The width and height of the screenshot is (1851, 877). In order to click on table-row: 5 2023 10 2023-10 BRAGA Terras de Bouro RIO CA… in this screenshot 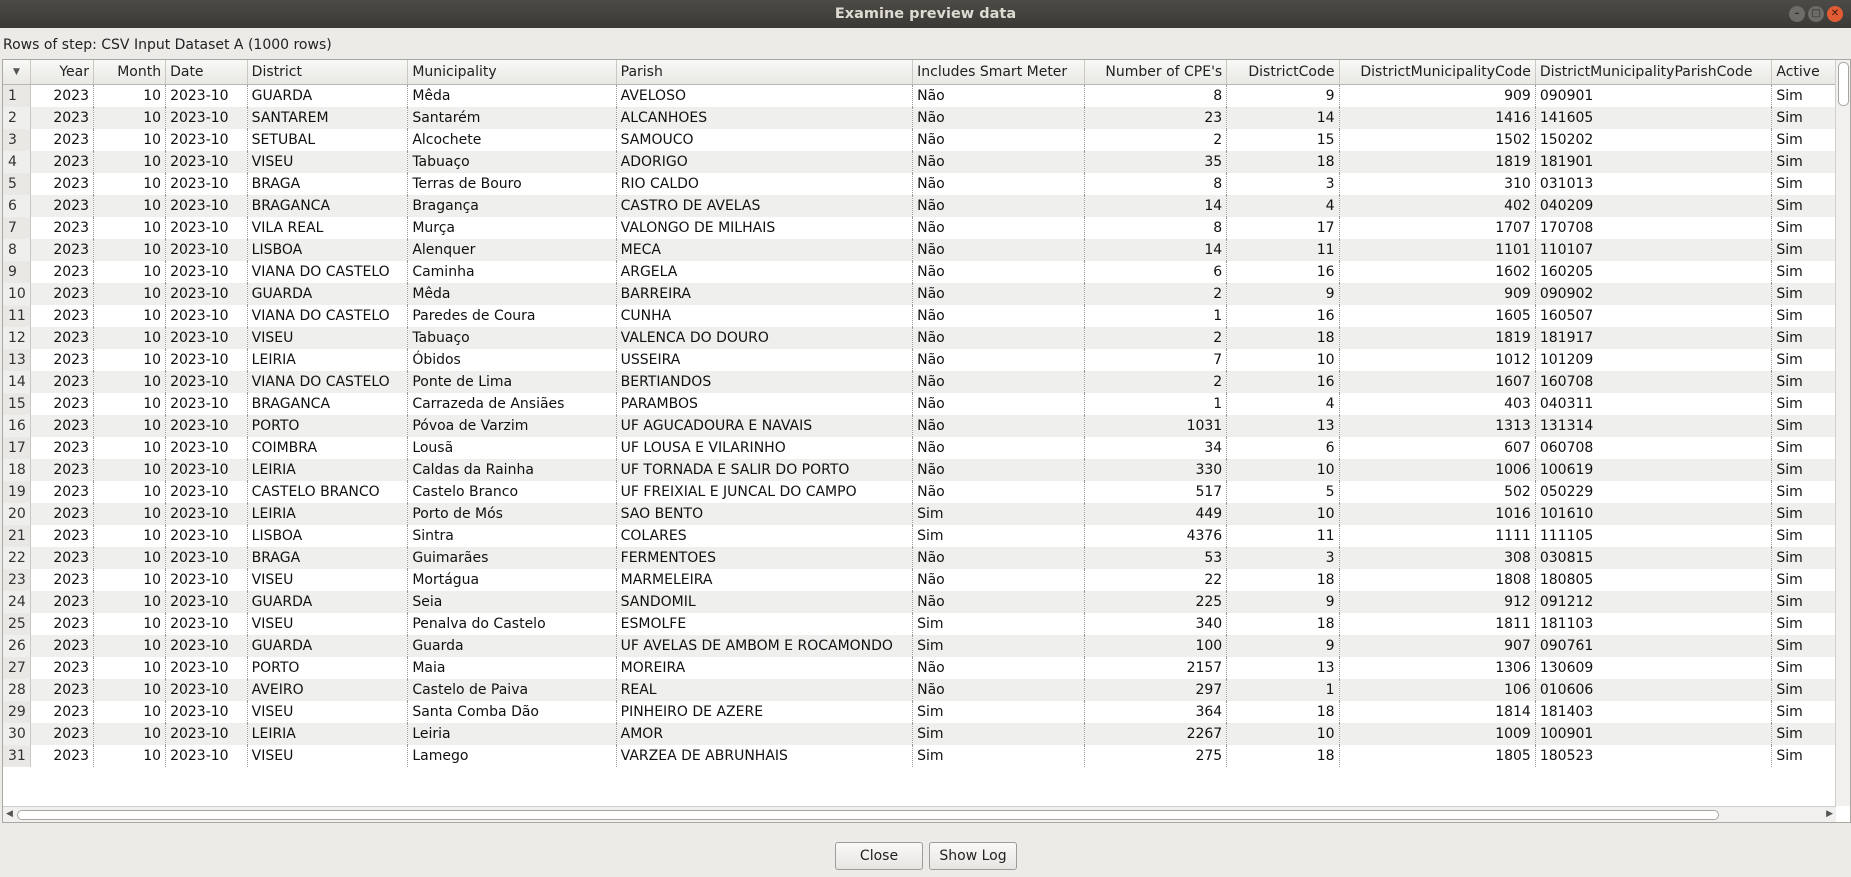, I will do `click(926, 184)`.